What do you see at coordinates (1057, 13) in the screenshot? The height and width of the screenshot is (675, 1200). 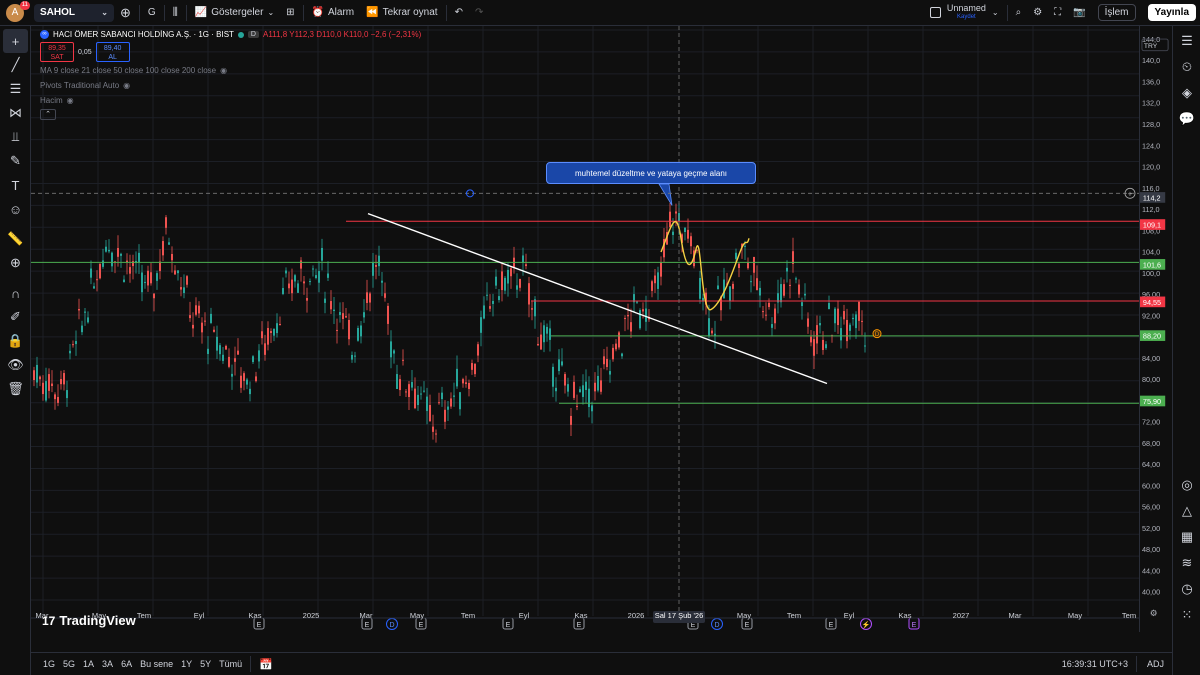 I see `fullscreen-button: ⛶` at bounding box center [1057, 13].